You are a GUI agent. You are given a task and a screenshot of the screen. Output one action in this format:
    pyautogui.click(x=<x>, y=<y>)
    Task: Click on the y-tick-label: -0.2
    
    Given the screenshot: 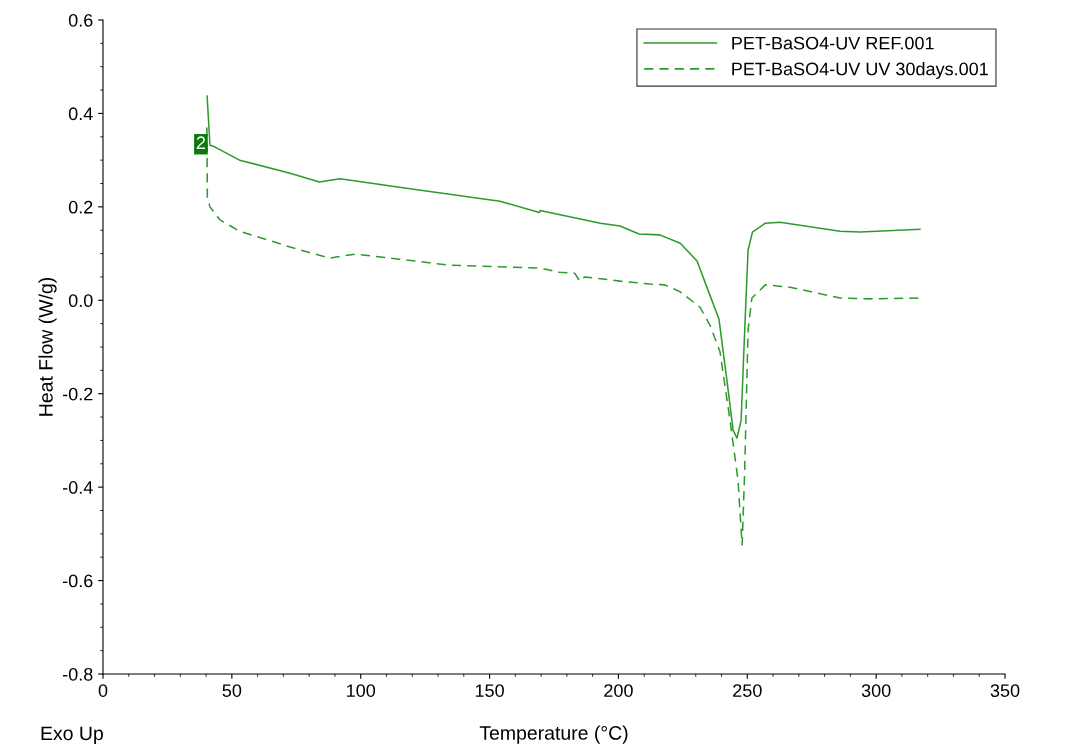 What is the action you would take?
    pyautogui.click(x=77, y=394)
    